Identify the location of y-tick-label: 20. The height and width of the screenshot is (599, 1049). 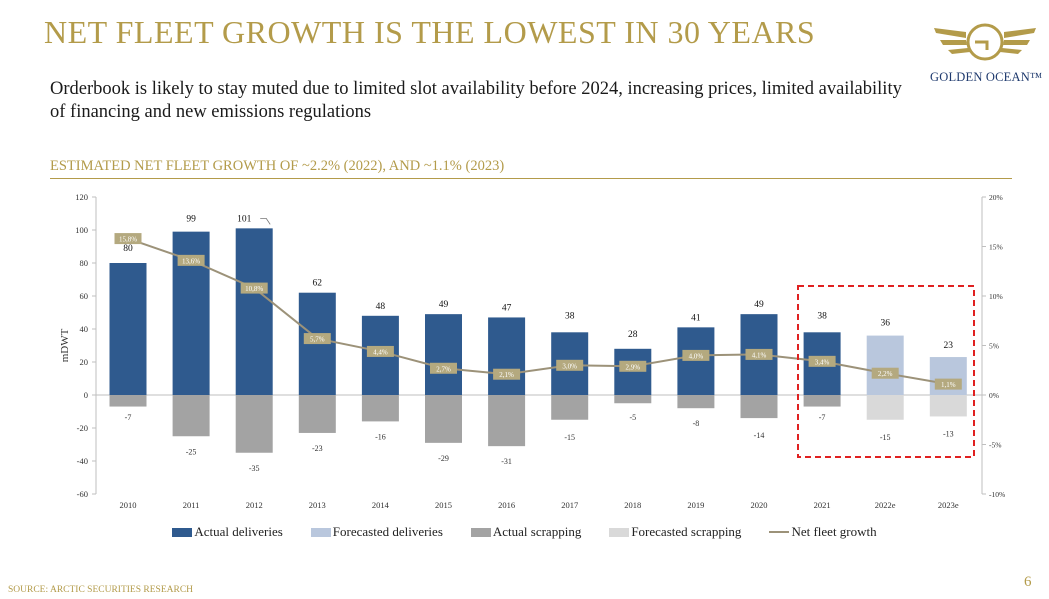
(84, 362).